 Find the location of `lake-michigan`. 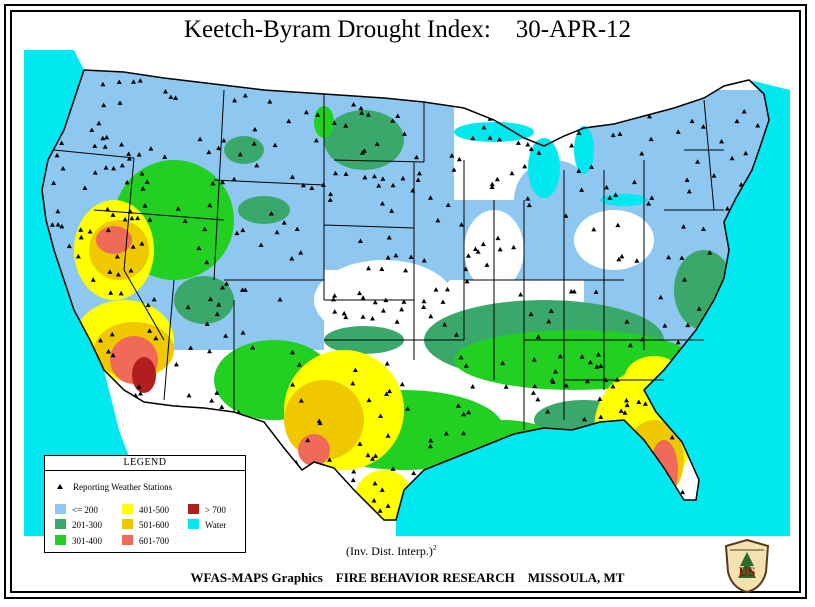

lake-michigan is located at coordinates (544, 168).